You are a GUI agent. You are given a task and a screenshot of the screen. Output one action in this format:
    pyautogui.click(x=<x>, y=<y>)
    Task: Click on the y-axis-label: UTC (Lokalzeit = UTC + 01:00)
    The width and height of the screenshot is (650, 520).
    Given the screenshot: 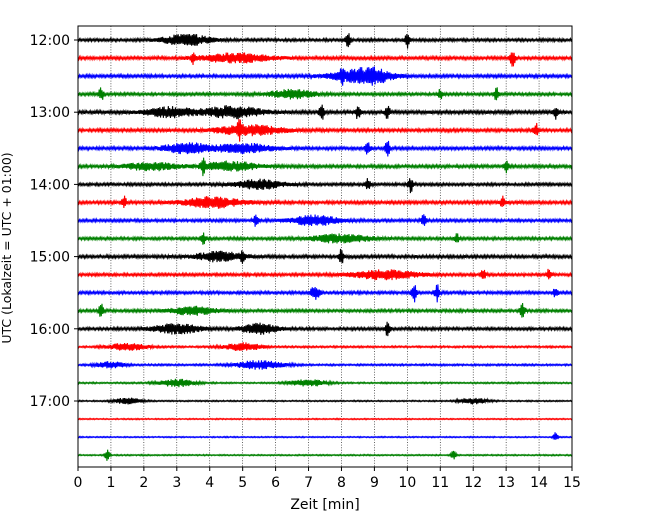 What is the action you would take?
    pyautogui.click(x=7, y=247)
    